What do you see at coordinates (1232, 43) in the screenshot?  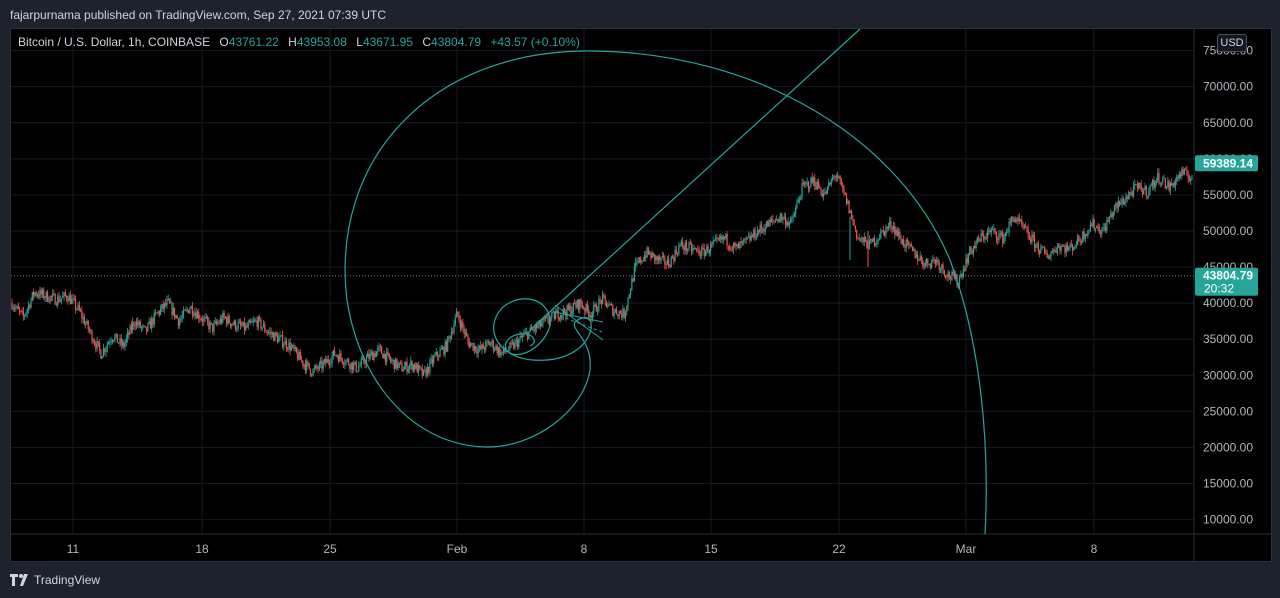 I see `currency-button: USD` at bounding box center [1232, 43].